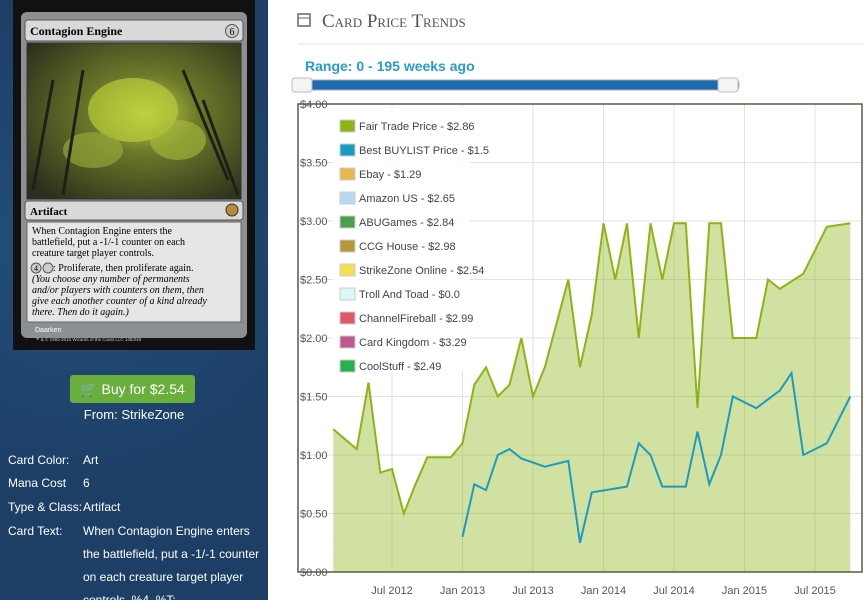 This screenshot has width=864, height=600. Describe the element at coordinates (656, 457) in the screenshot. I see `series-line` at that location.